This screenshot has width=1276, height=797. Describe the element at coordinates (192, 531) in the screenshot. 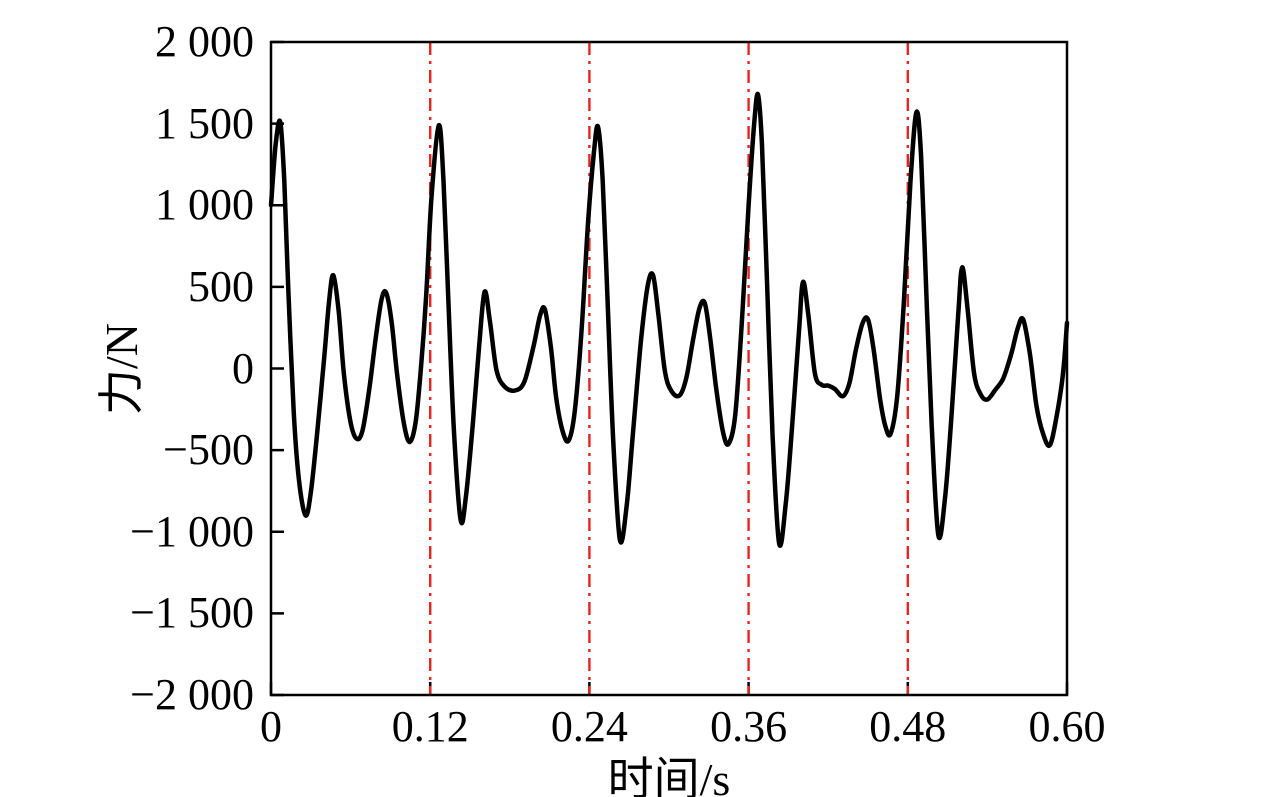

I see `y-tick-label: −1 000` at that location.